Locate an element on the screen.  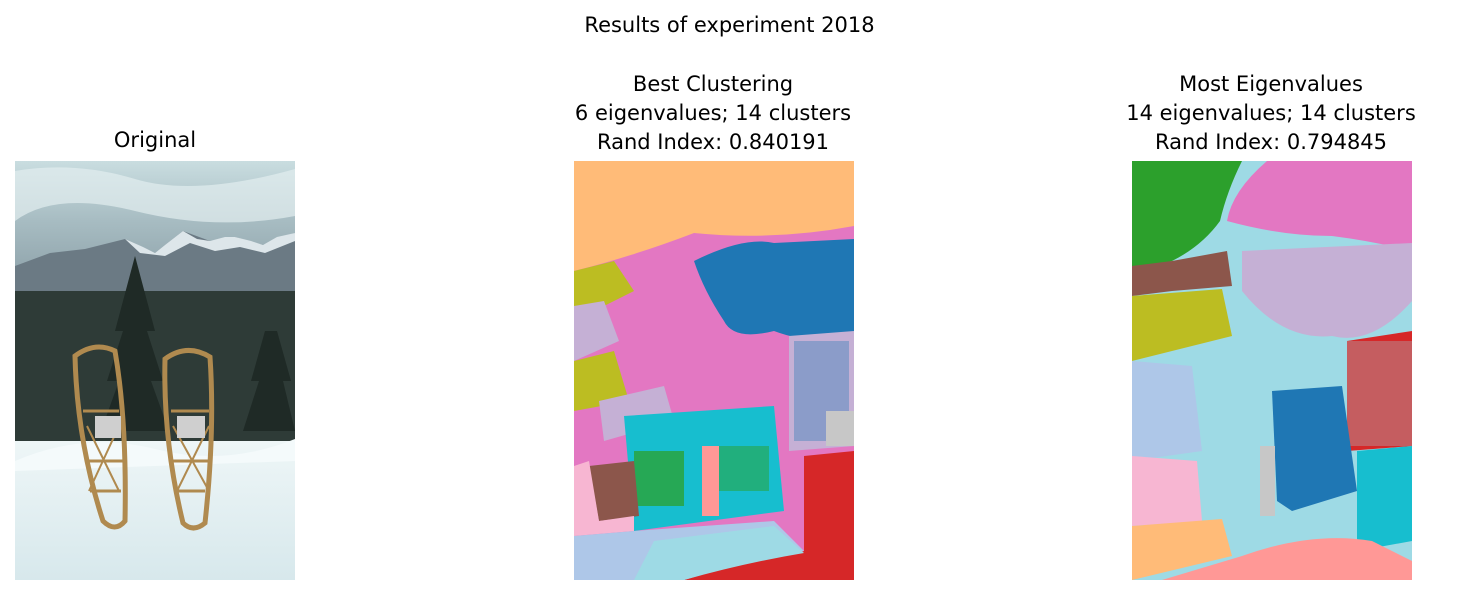
segment-blue-boots is located at coordinates (1314, 448).